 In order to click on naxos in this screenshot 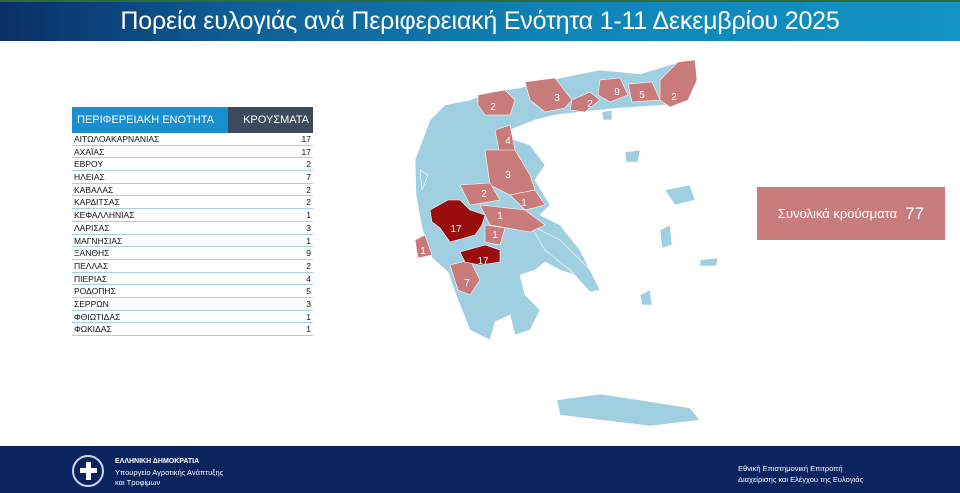, I will do `click(646, 297)`.